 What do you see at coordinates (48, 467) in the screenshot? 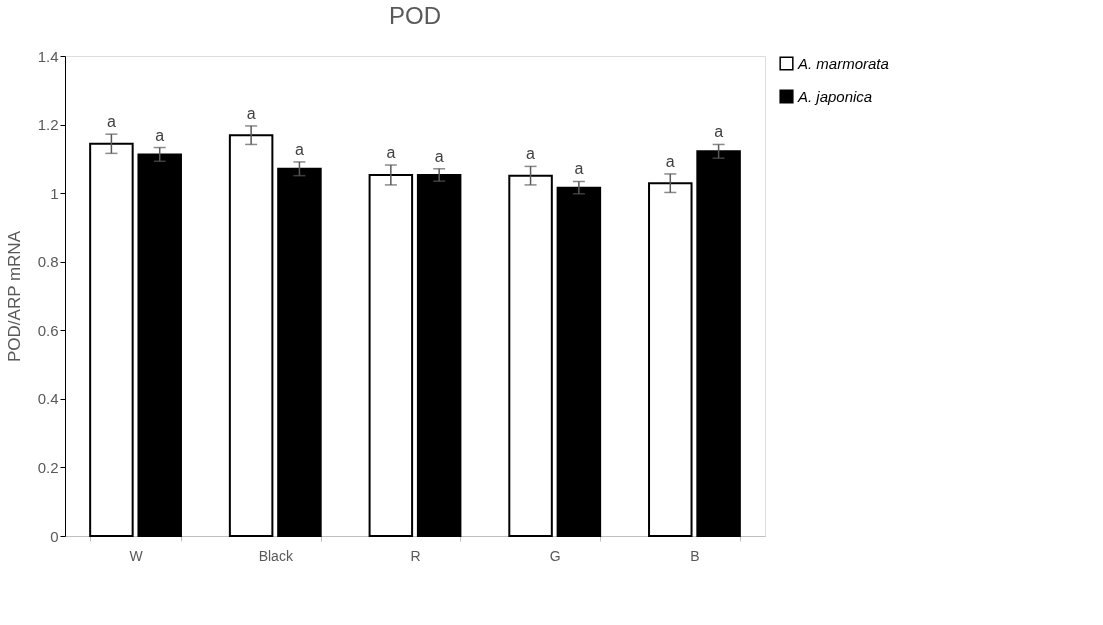
I see `y-tick-label: 0.2` at bounding box center [48, 467].